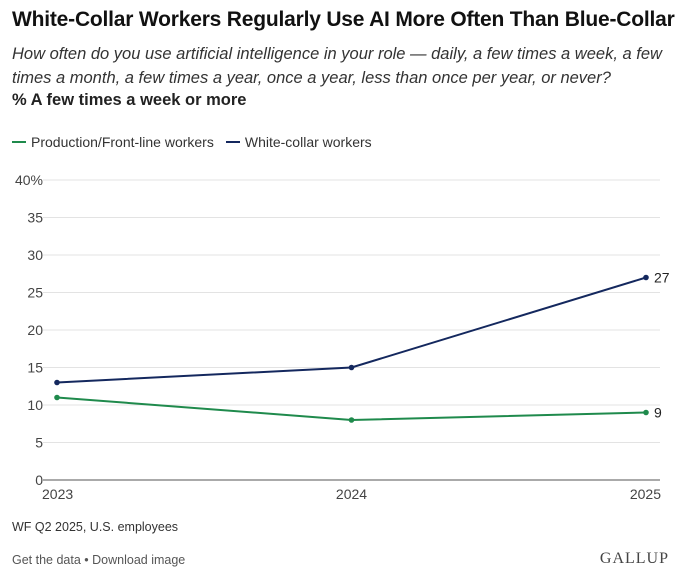 The height and width of the screenshot is (583, 681). Describe the element at coordinates (29, 180) in the screenshot. I see `y-tick-label: 40%` at that location.